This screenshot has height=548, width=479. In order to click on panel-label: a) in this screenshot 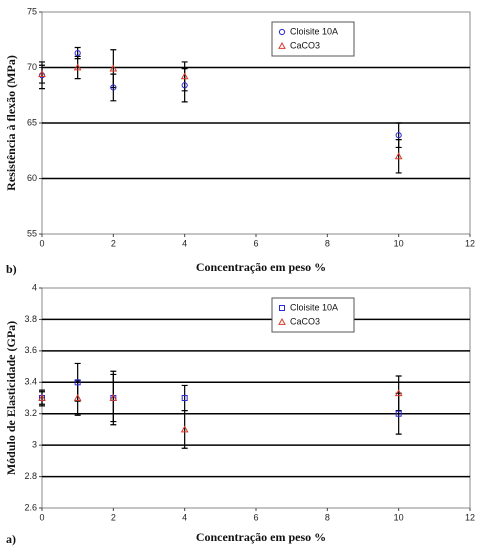, I will do `click(11, 539)`.